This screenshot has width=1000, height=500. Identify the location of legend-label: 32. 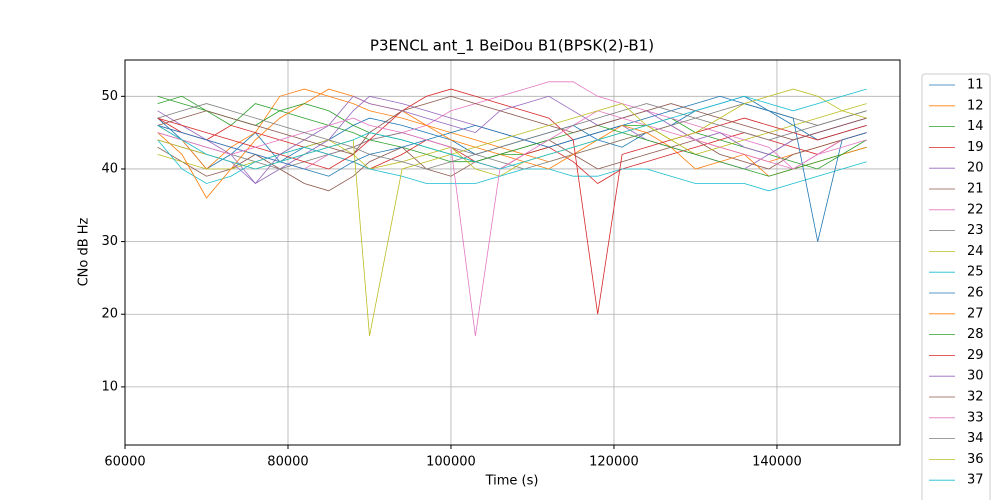
(975, 397).